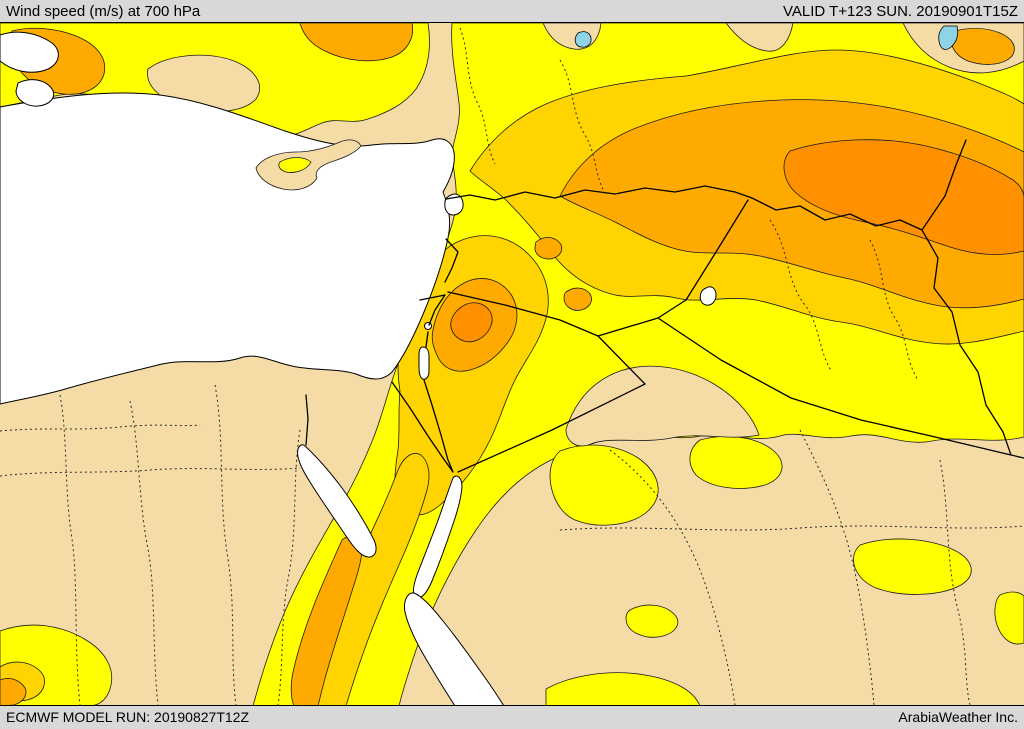 This screenshot has height=729, width=1024. I want to click on valid-time-label: VALID T+123 SUN. 20190901T15Z, so click(900, 11).